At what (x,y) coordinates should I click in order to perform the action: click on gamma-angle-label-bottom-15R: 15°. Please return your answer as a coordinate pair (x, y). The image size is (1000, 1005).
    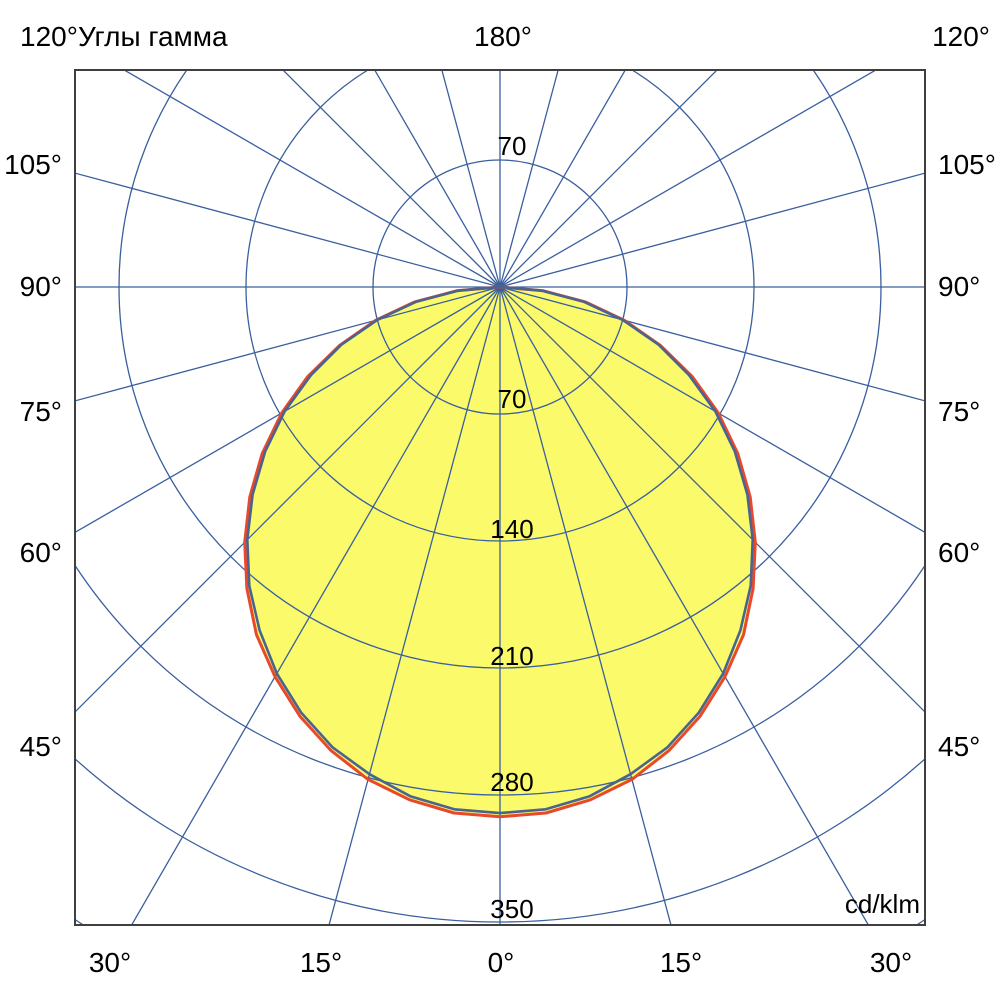
    Looking at the image, I should click on (681, 962).